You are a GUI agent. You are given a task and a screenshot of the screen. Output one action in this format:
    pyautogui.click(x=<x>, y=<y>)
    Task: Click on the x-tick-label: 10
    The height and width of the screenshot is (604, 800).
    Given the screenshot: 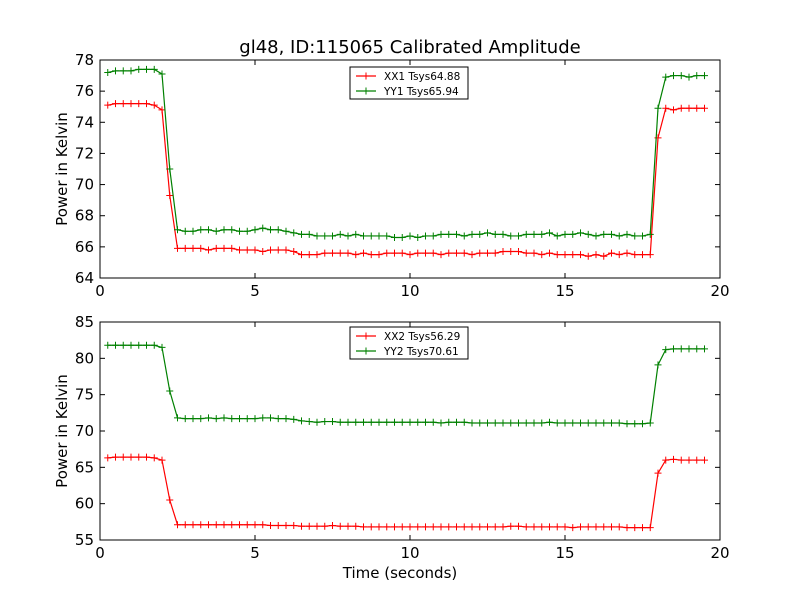 What is the action you would take?
    pyautogui.click(x=409, y=553)
    